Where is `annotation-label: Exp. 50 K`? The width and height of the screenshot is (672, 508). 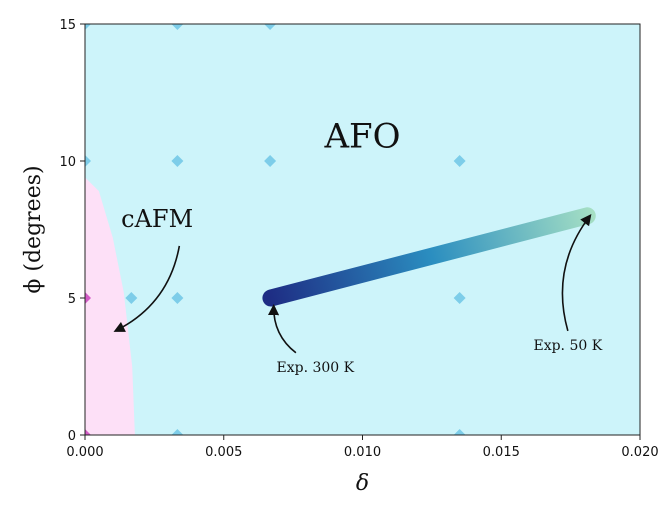
annotation-label: Exp. 50 K is located at coordinates (567, 346).